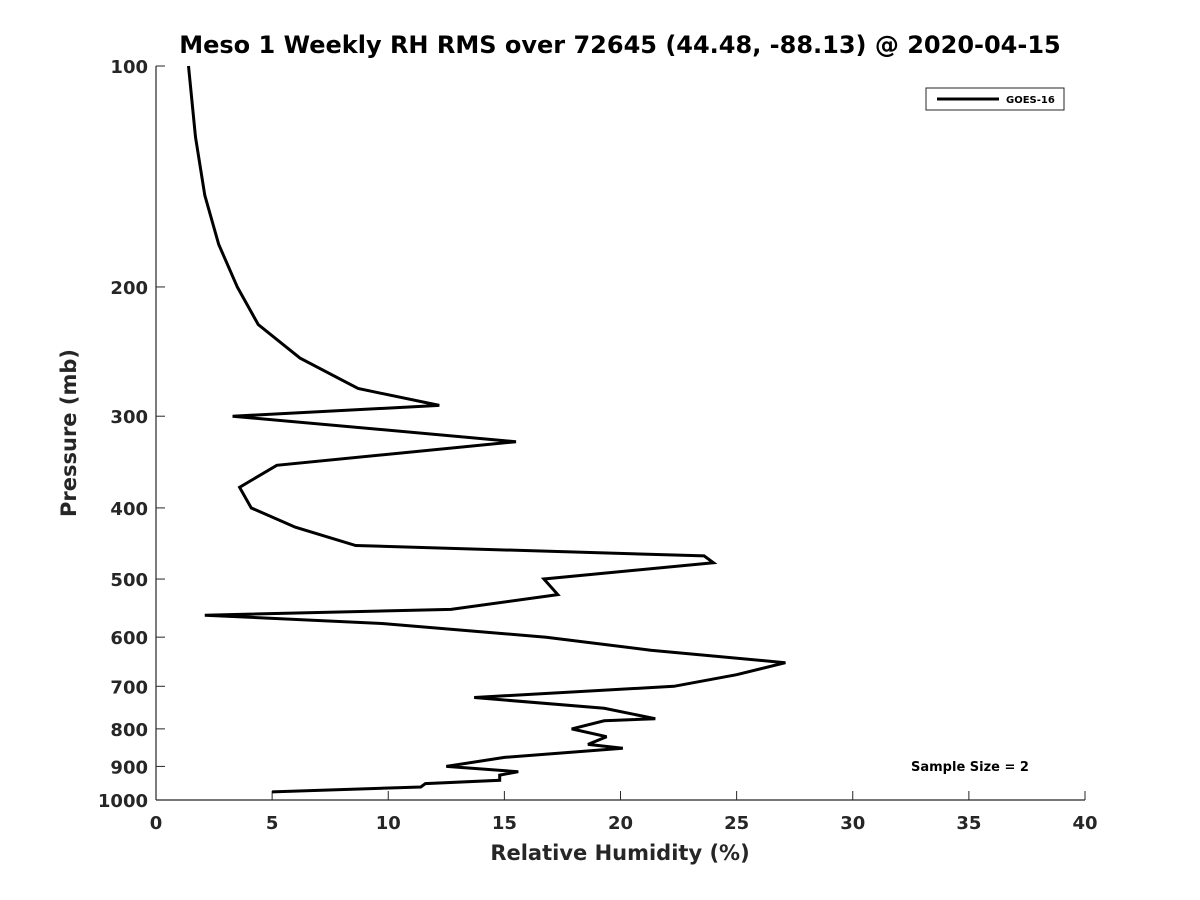 This screenshot has height=900, width=1200. What do you see at coordinates (129, 767) in the screenshot?
I see `y-tick-label: 900` at bounding box center [129, 767].